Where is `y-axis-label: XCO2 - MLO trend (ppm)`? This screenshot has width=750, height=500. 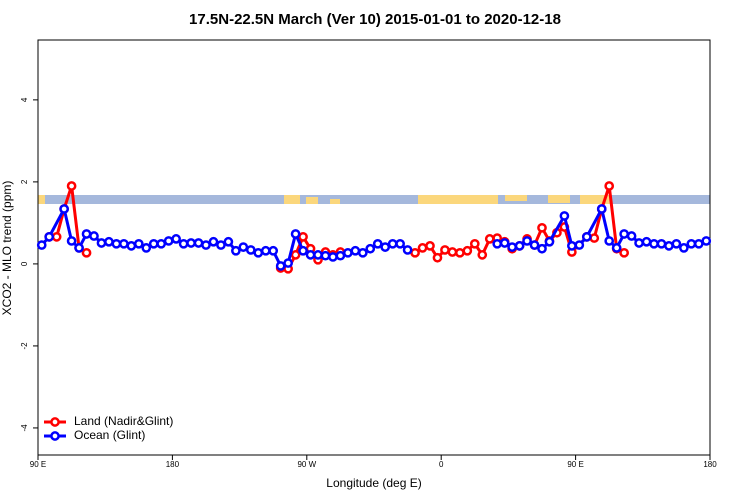
y-axis-label: XCO2 - MLO trend (ppm) is located at coordinates (7, 248).